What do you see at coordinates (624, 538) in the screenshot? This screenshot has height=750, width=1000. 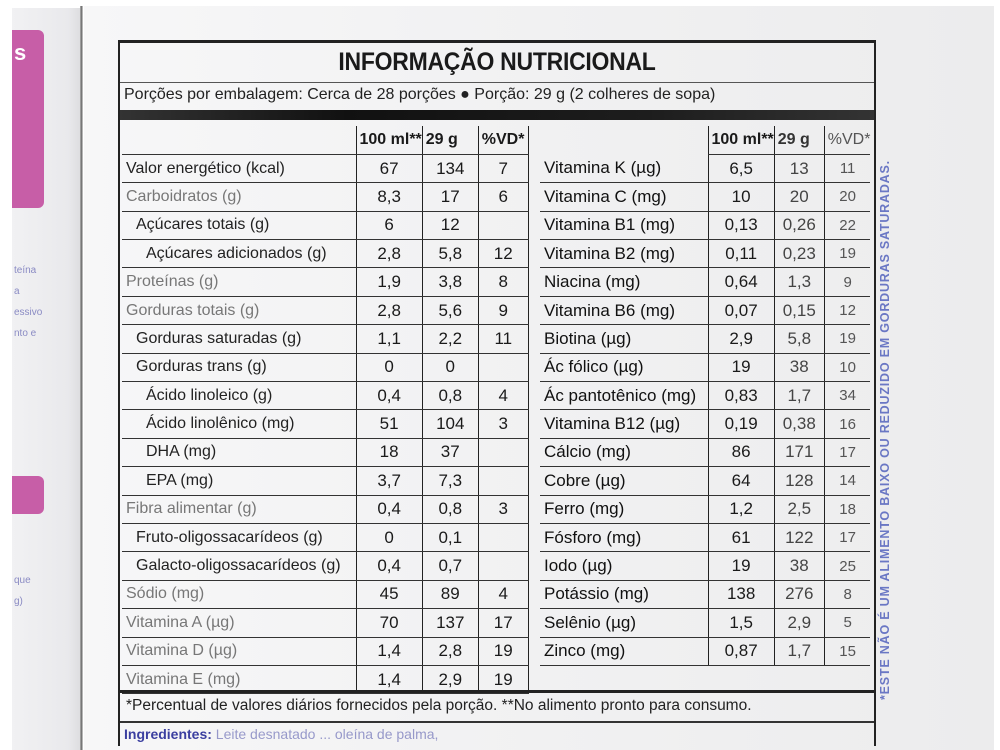 I see `nutrient-name: Fósforo (mg)` at bounding box center [624, 538].